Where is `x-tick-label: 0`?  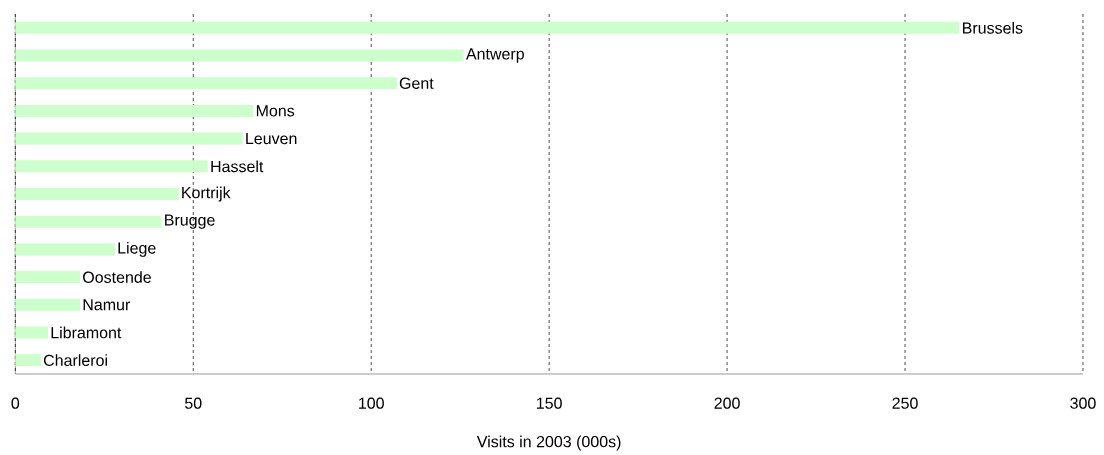
x-tick-label: 0 is located at coordinates (15, 403).